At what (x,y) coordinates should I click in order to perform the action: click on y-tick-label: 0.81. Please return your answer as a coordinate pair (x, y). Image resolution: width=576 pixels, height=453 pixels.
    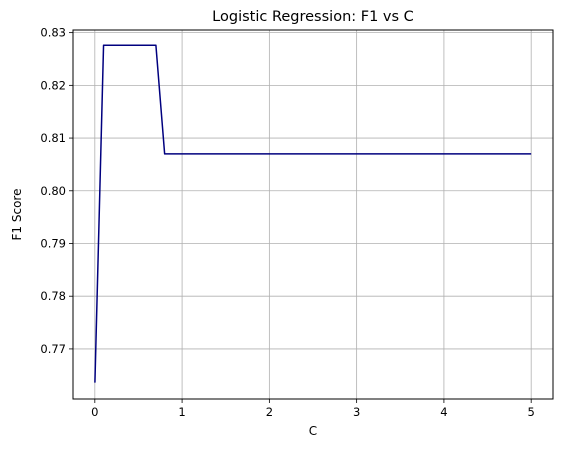
    Looking at the image, I should click on (53, 138).